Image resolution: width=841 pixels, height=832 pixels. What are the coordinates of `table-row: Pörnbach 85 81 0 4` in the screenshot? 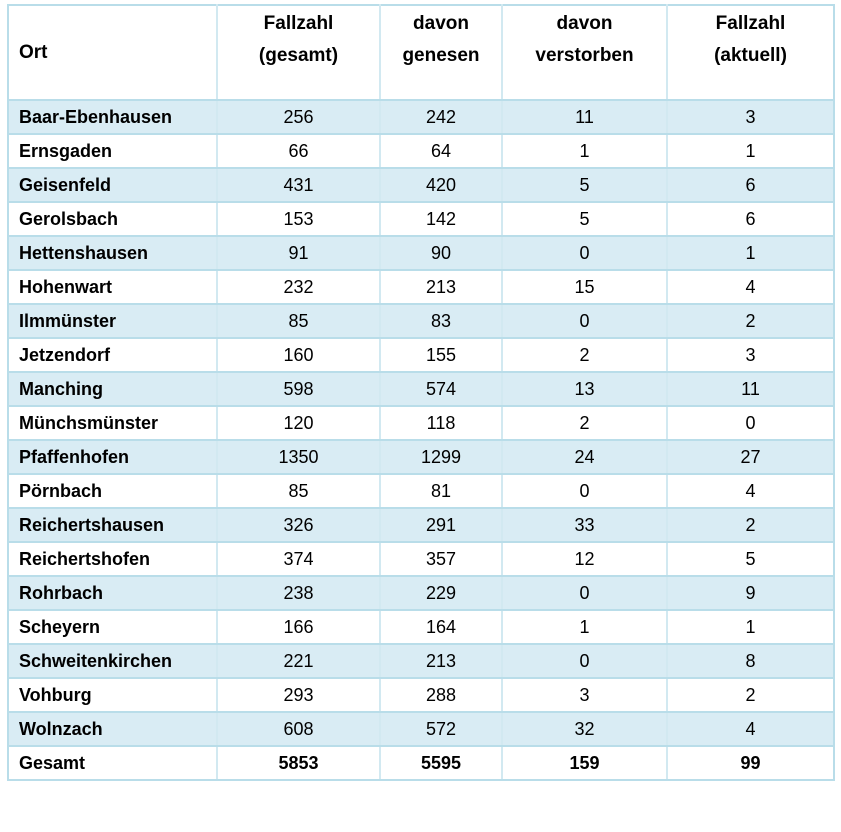 It's located at (421, 491).